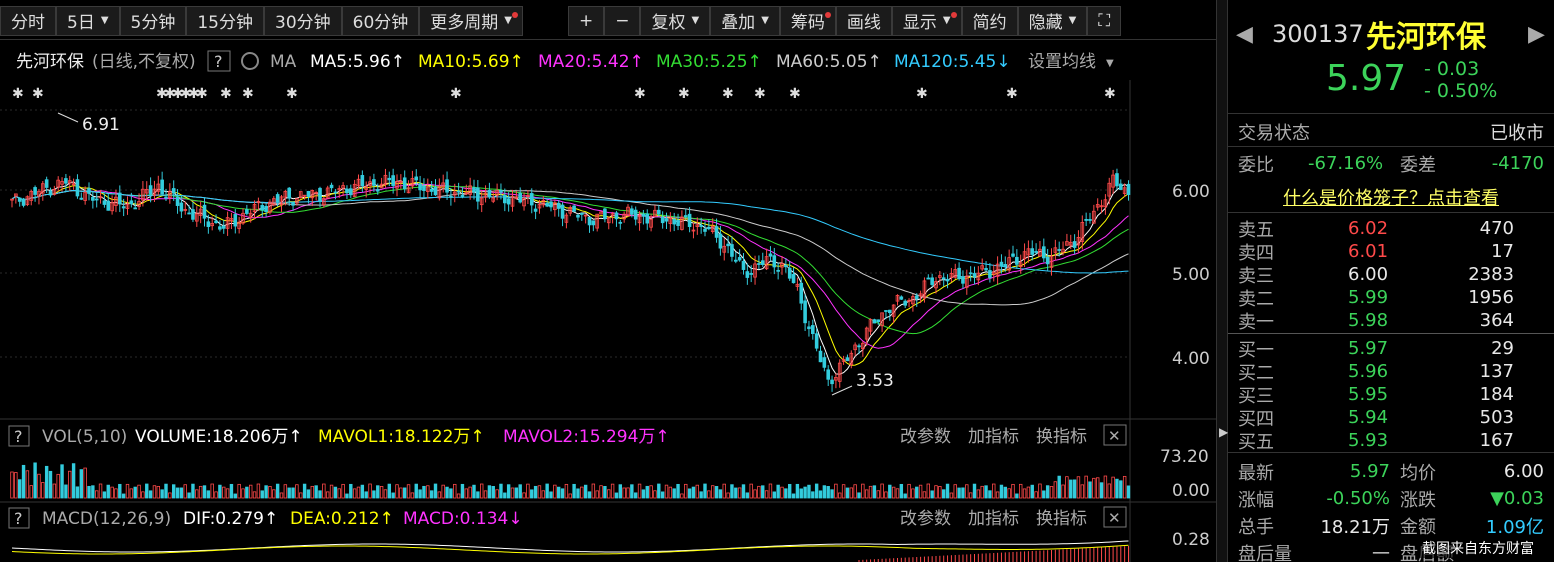 Image resolution: width=1554 pixels, height=562 pixels. Describe the element at coordinates (1062, 62) in the screenshot. I see `legend-settings: 设置均线` at that location.